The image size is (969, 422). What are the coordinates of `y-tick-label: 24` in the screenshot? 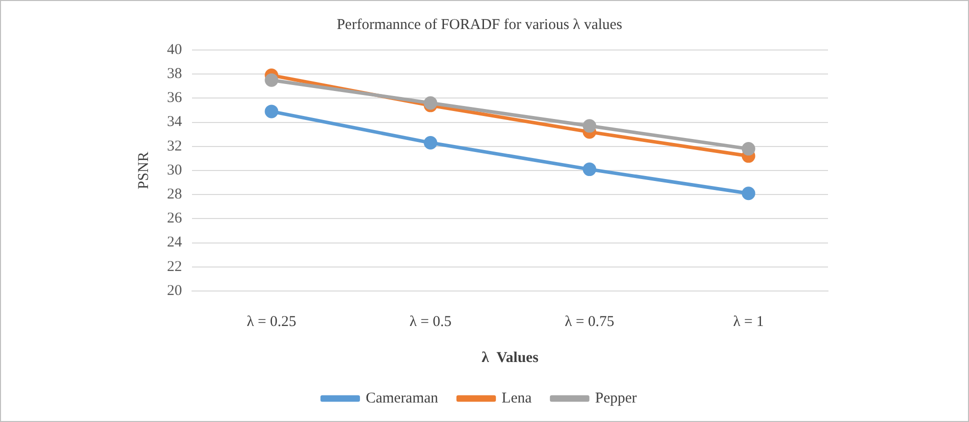 It's located at (174, 242).